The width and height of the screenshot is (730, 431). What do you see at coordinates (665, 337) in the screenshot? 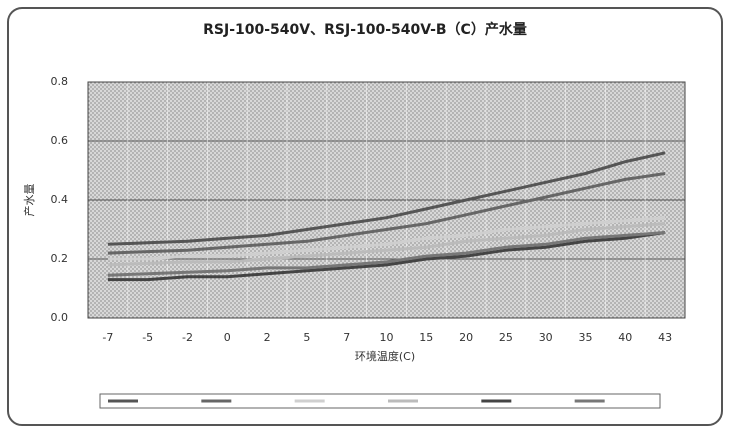
I see `x-tick-label: 43` at bounding box center [665, 337].